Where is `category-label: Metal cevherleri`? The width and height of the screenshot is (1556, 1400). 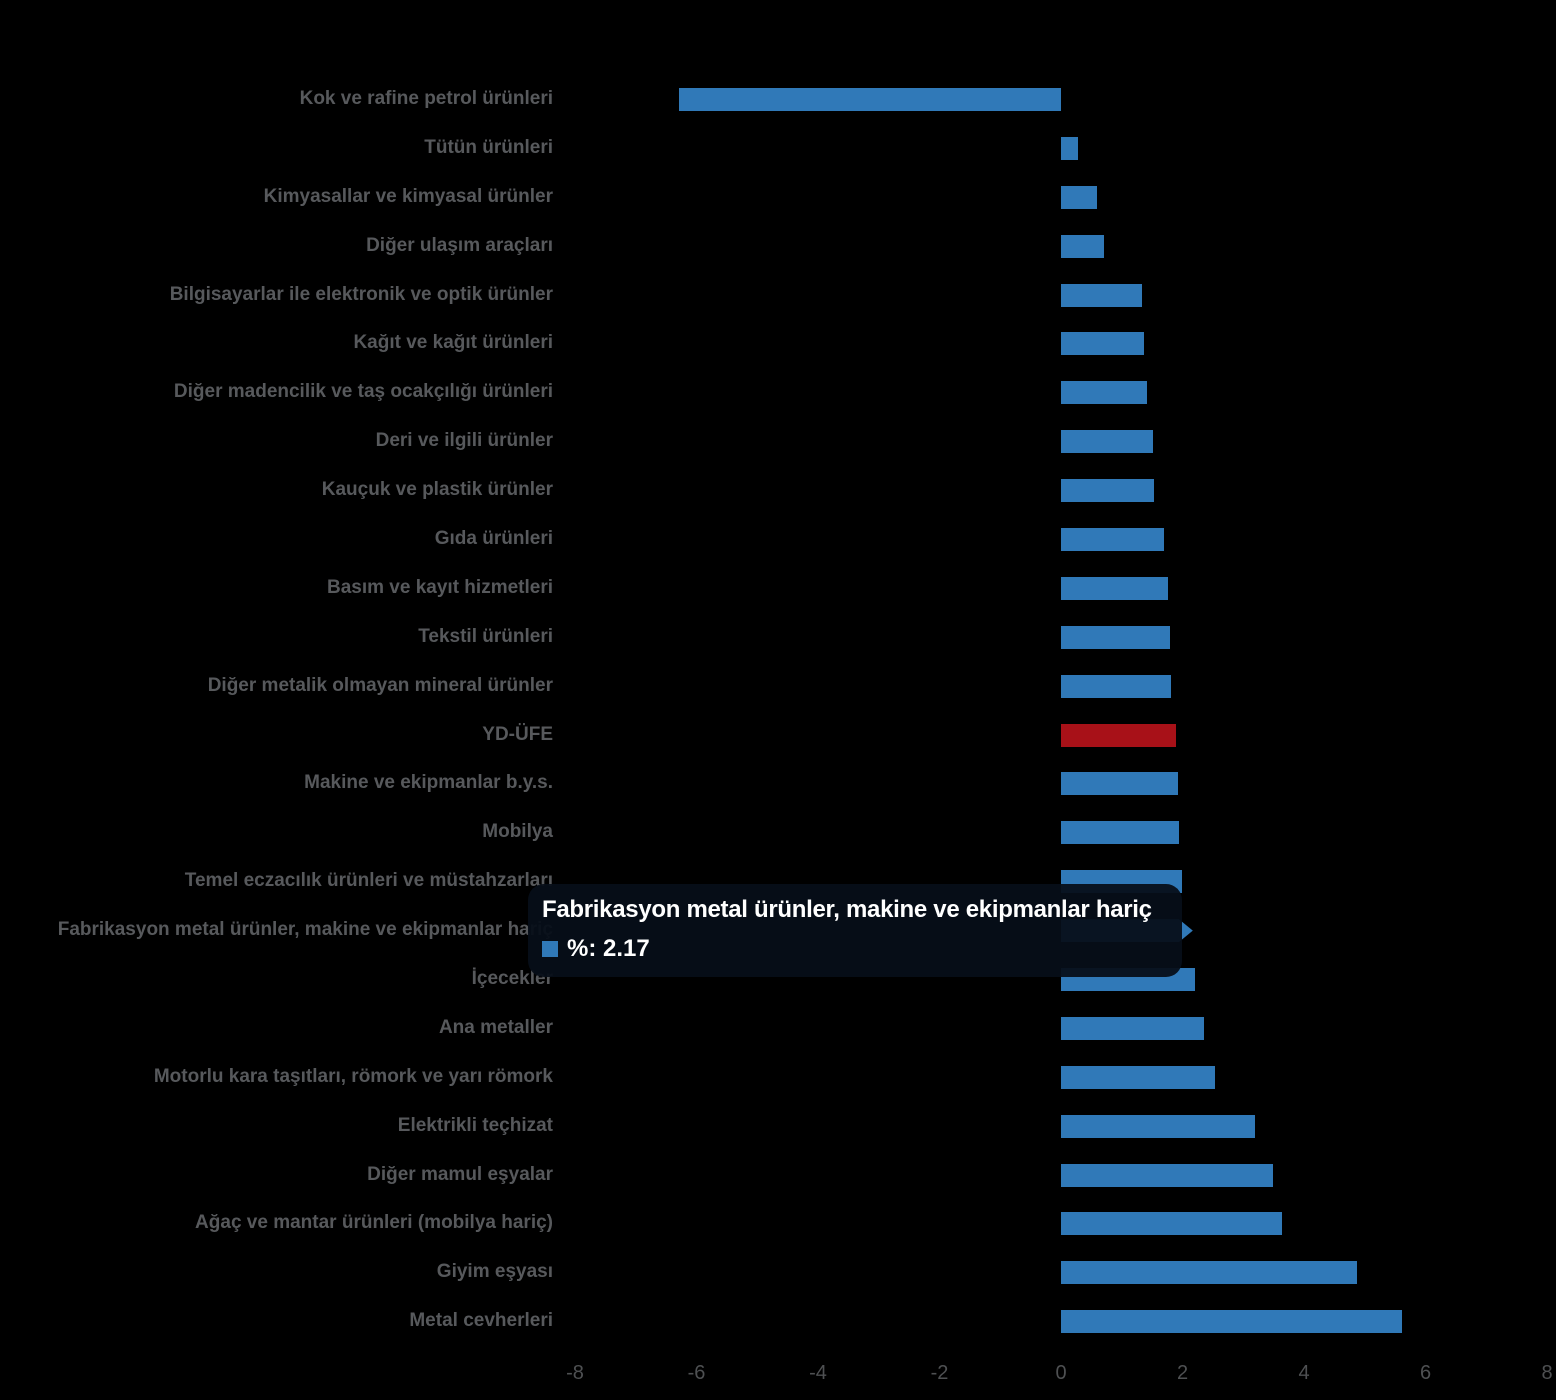 category-label: Metal cevherleri is located at coordinates (481, 1321).